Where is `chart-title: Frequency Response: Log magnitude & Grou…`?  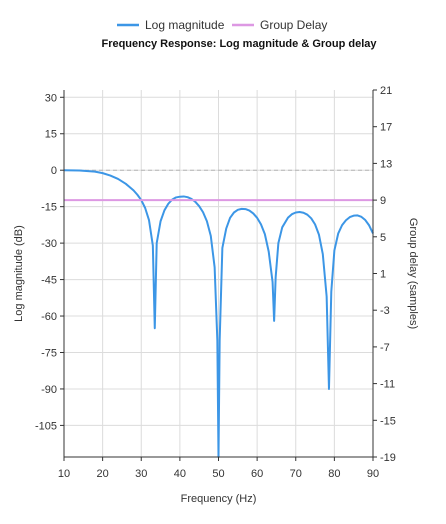
chart-title: Frequency Response: Log magnitude & Grou… is located at coordinates (239, 44).